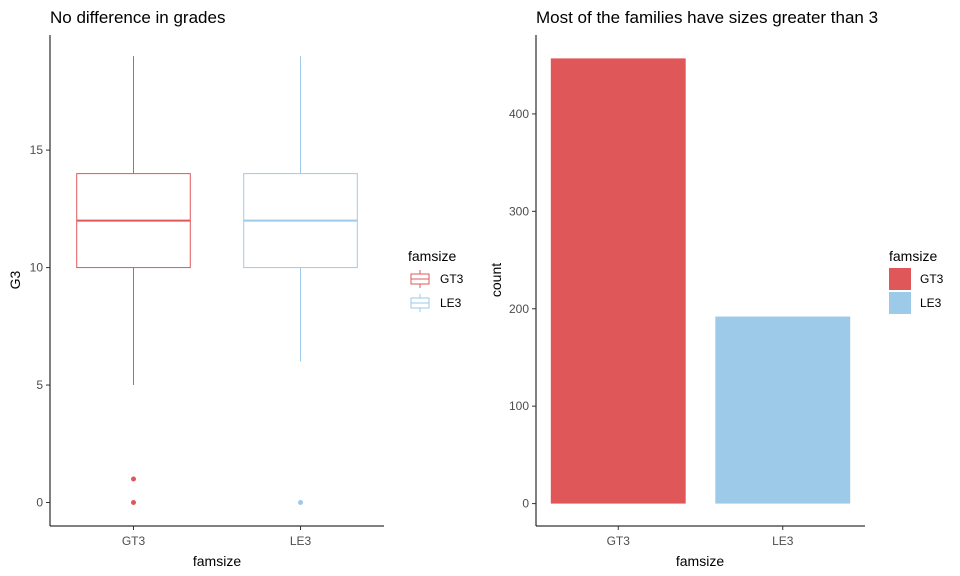 The height and width of the screenshot is (576, 960). Describe the element at coordinates (39, 385) in the screenshot. I see `y-tick-label: 5` at that location.